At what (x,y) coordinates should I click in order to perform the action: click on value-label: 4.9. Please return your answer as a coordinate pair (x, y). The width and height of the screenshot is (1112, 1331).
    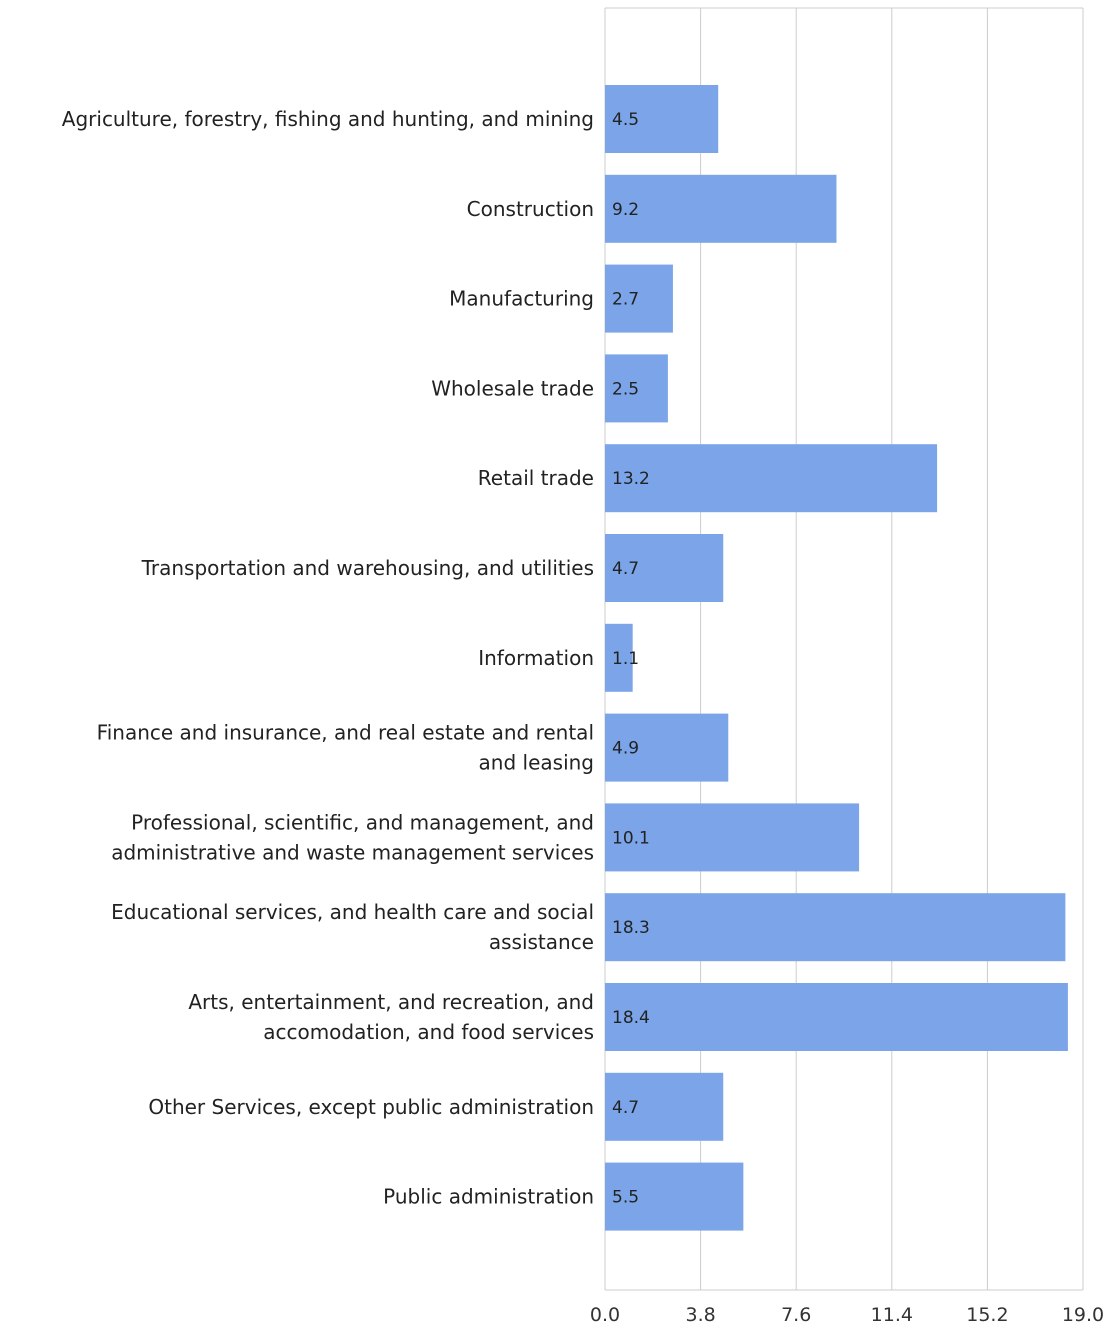
    Looking at the image, I should click on (625, 749).